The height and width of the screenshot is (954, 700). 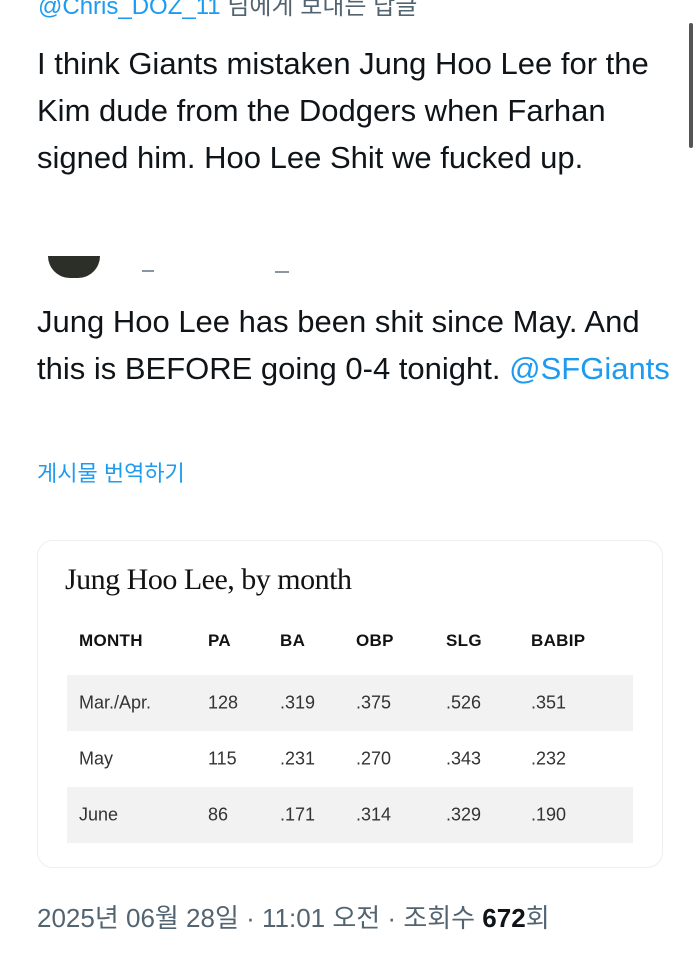 I want to click on reply-to-handle-link: @Chris_DOZ_11, so click(x=129, y=10).